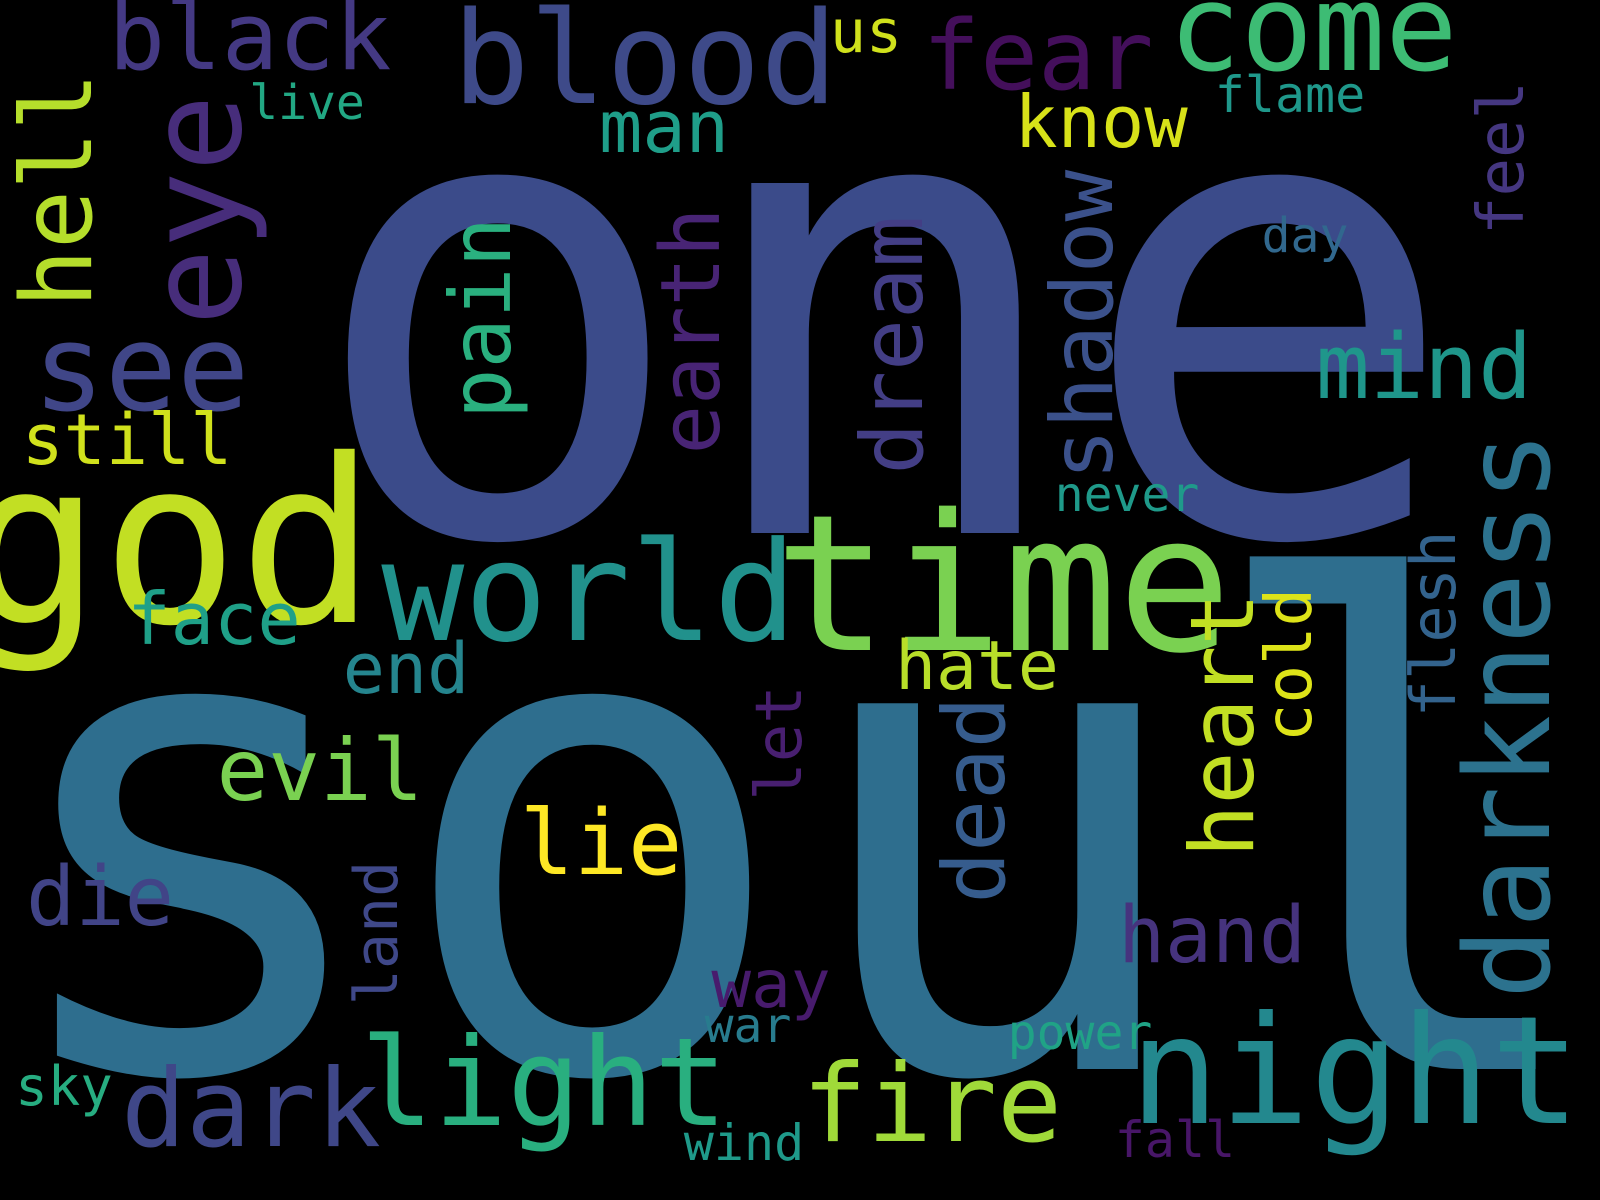 This screenshot has width=1600, height=1200. What do you see at coordinates (1313, 49) in the screenshot?
I see `word-come: come` at bounding box center [1313, 49].